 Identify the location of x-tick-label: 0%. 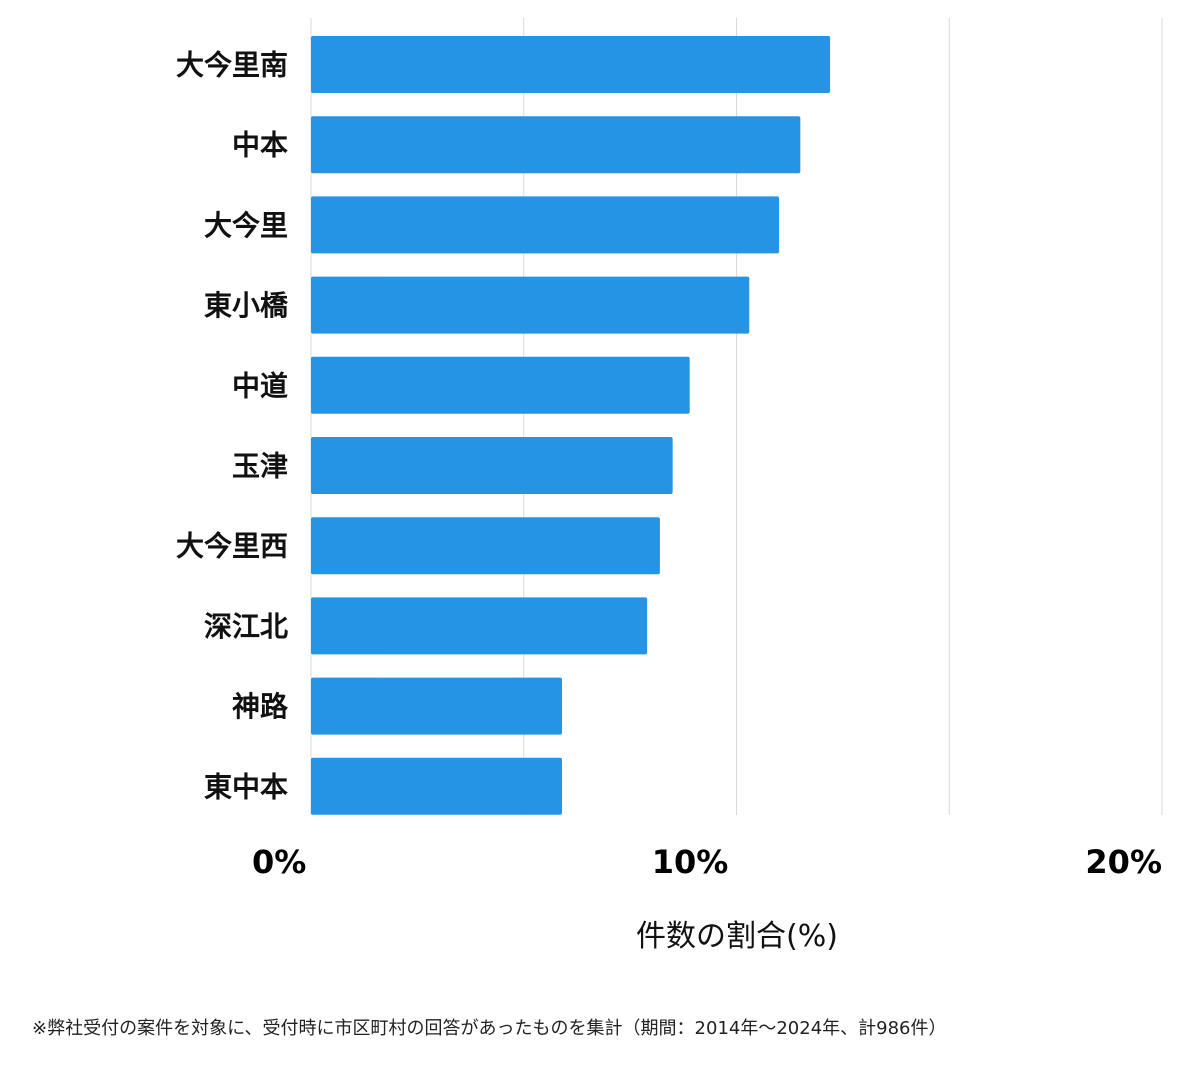
(279, 862).